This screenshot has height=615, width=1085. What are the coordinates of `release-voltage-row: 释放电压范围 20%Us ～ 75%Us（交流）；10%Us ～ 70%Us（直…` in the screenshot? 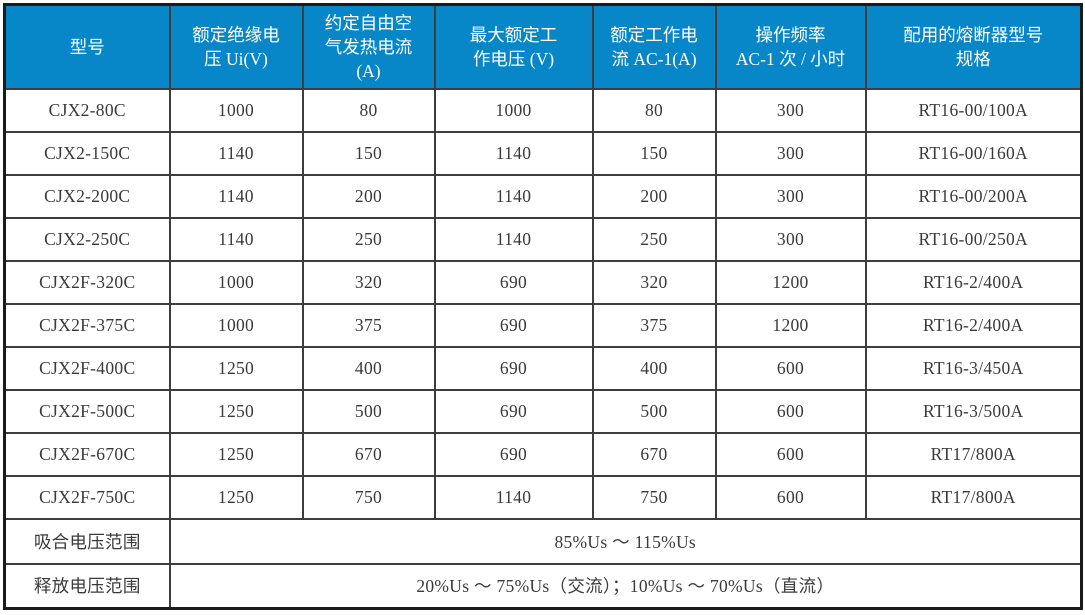 It's located at (543, 586).